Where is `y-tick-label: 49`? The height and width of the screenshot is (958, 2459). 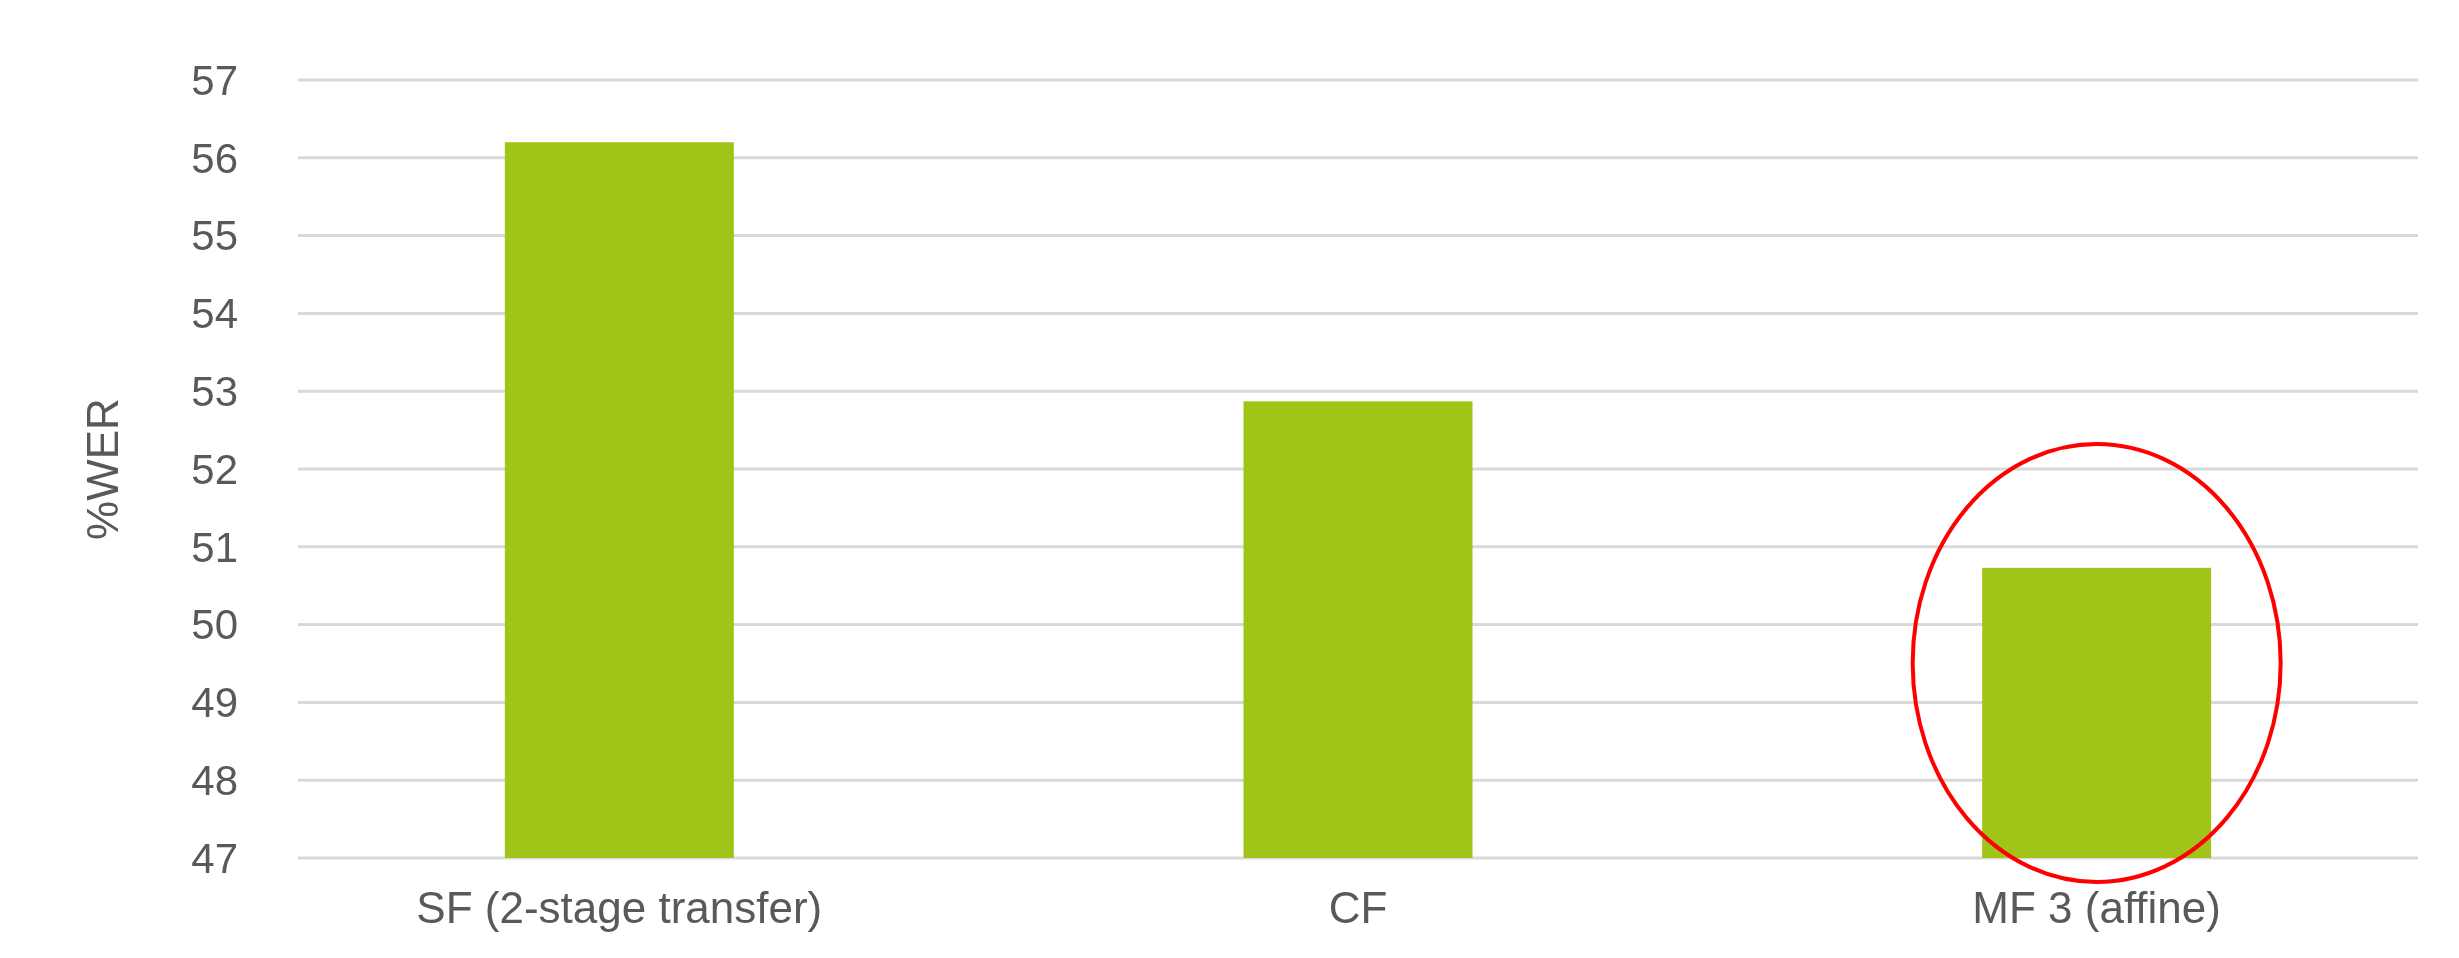
y-tick-label: 49 is located at coordinates (214, 703).